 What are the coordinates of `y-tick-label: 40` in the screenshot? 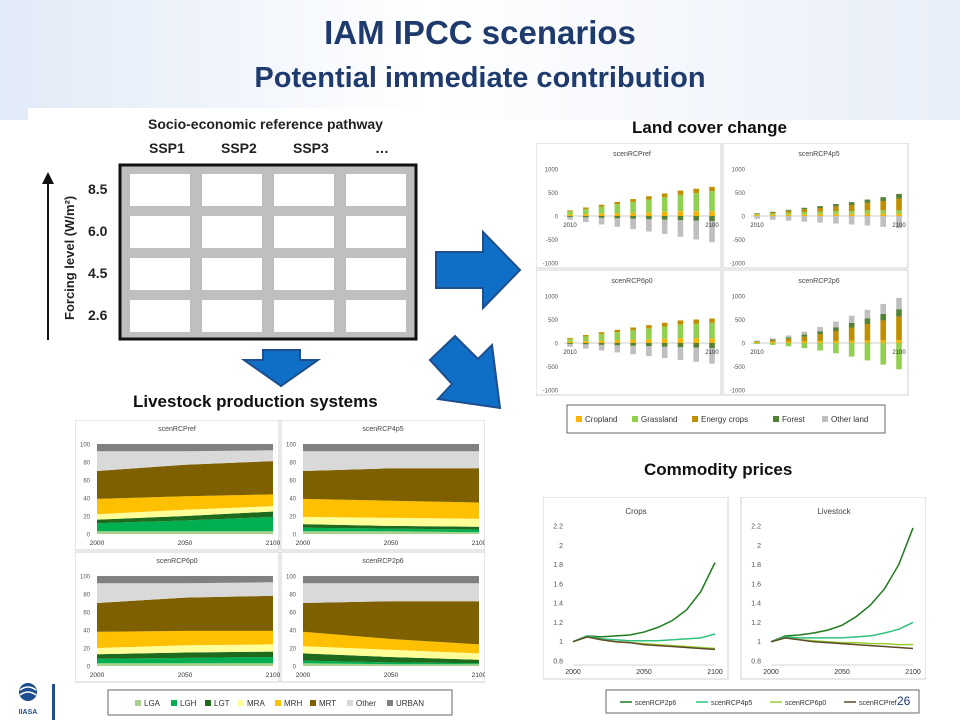 It's located at (86, 632).